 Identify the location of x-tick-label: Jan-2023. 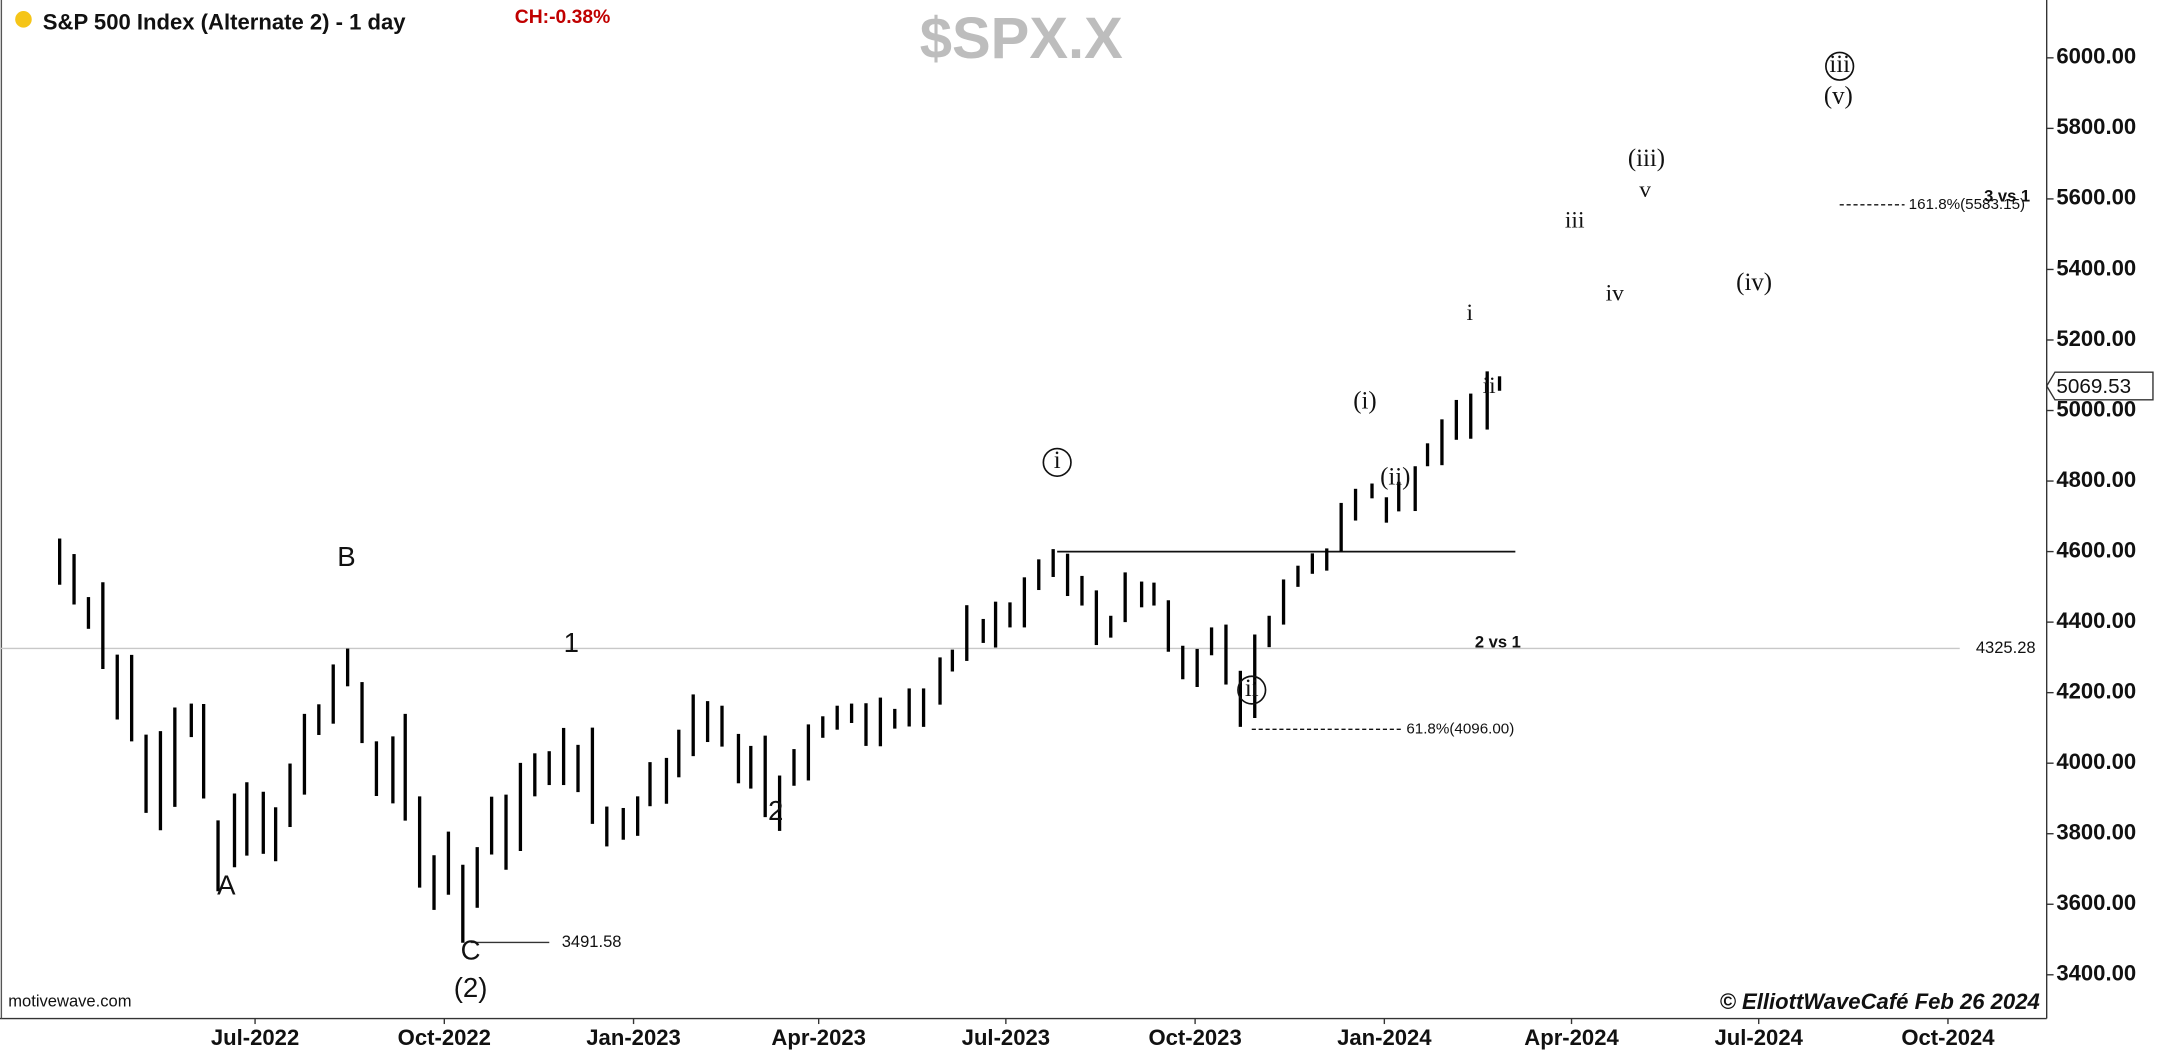
(633, 1037).